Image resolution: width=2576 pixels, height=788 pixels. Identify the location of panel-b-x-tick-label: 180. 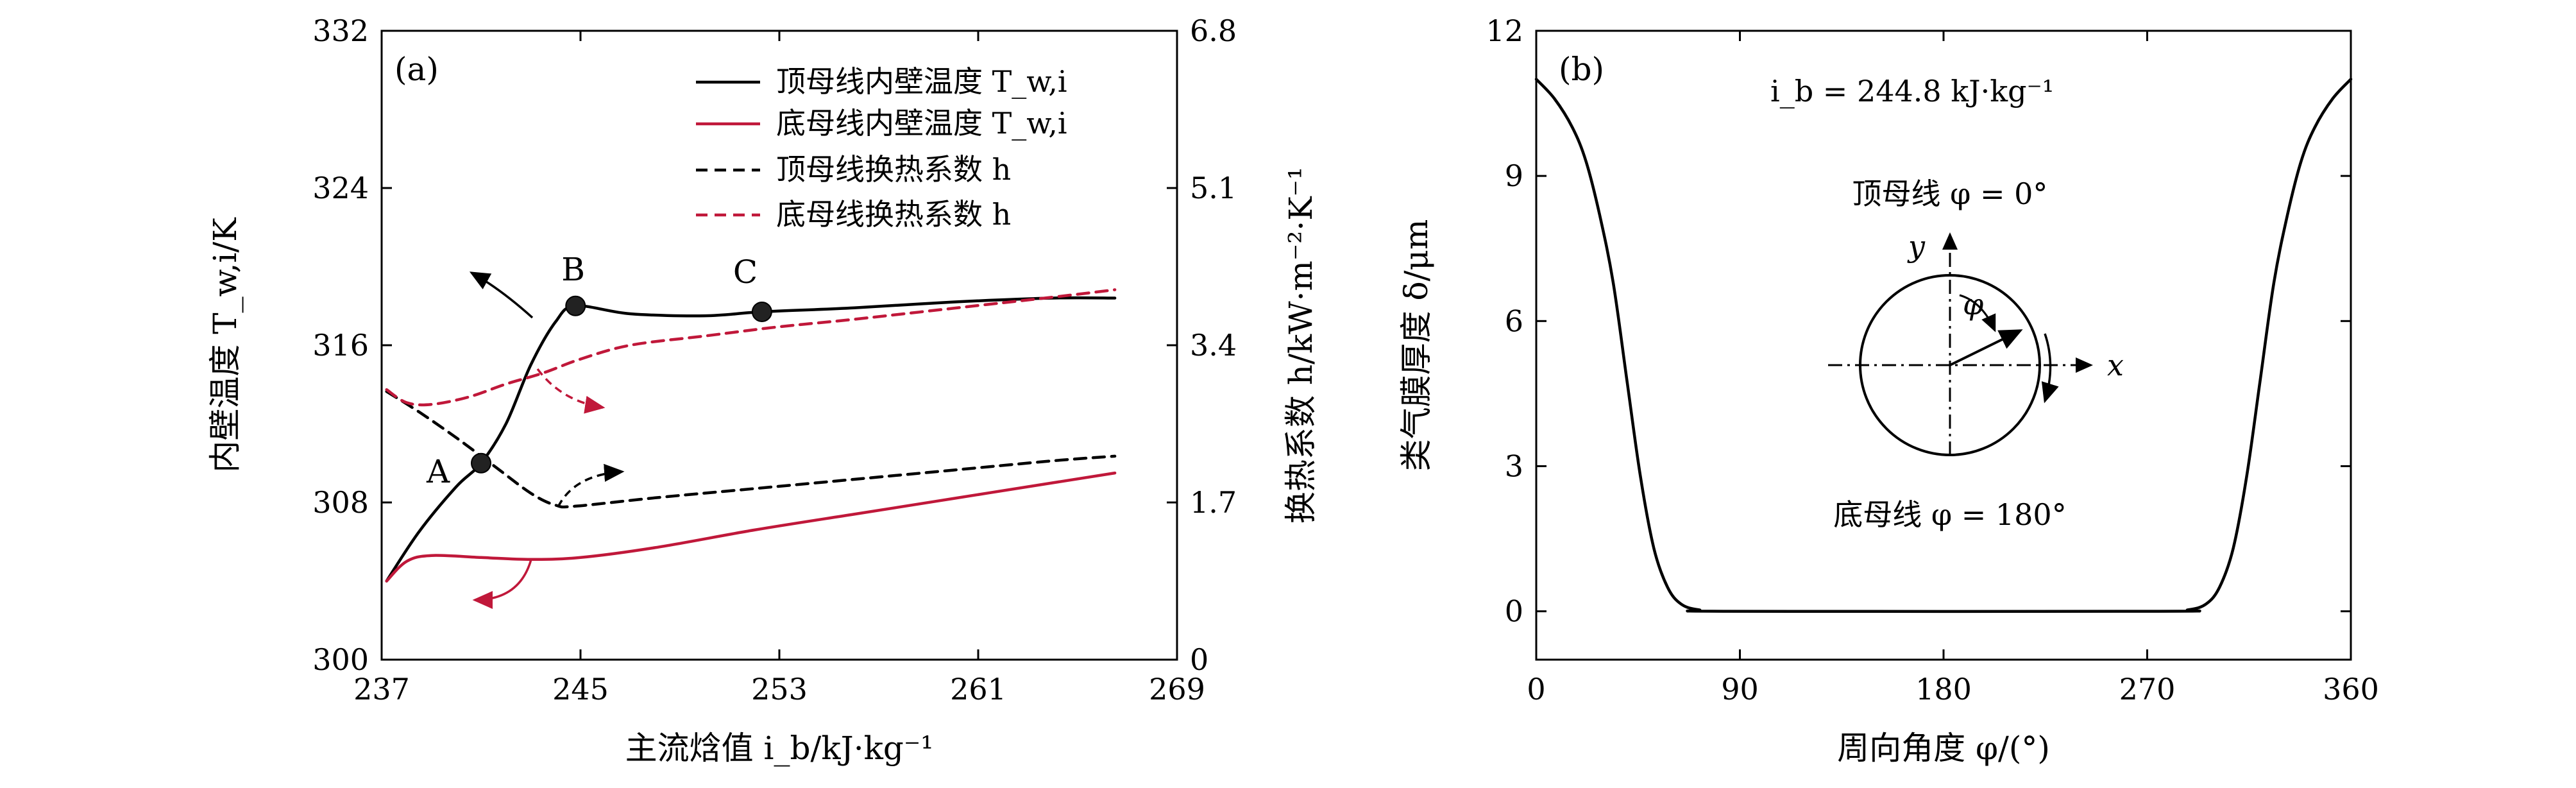
(1943, 689).